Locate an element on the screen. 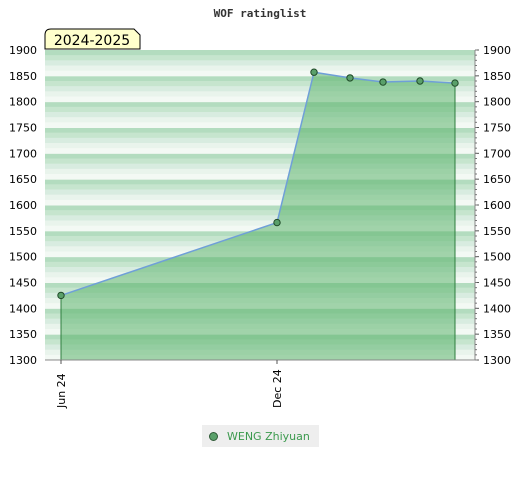  y-tick-label-left: 1850 is located at coordinates (23, 76).